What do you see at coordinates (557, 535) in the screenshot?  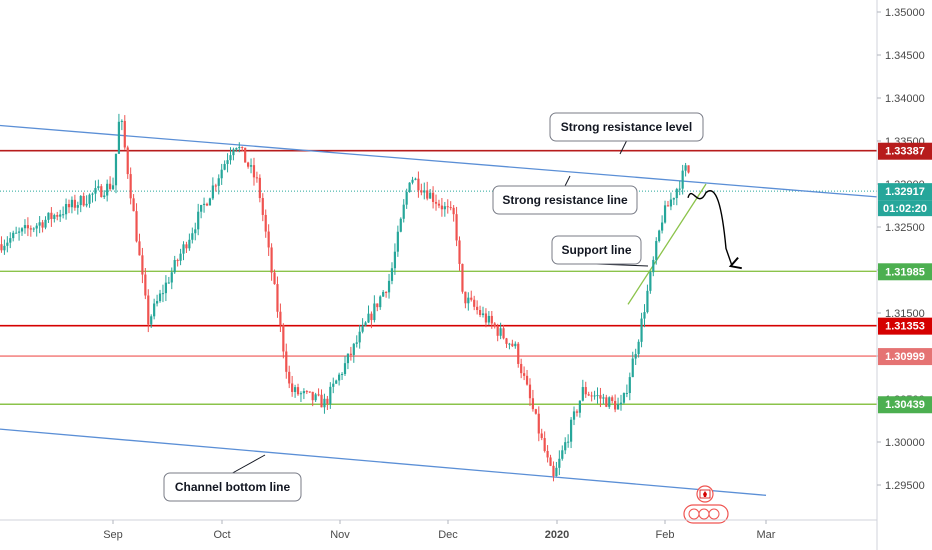 I see `x-tick-label-4: 2020` at bounding box center [557, 535].